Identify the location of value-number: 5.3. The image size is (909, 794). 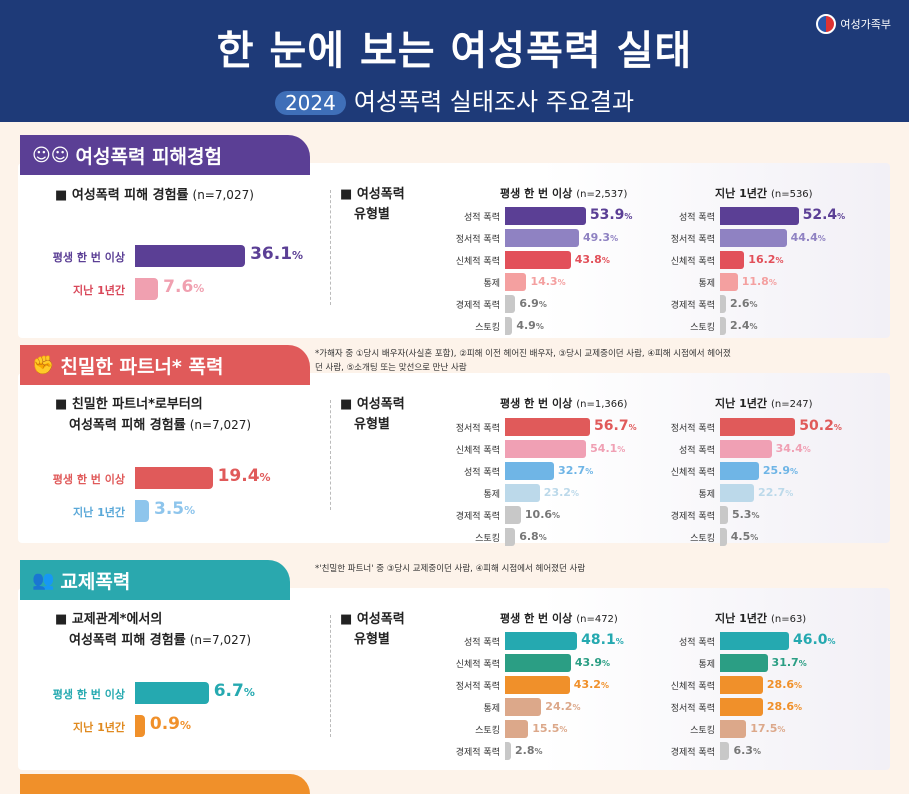
(741, 514).